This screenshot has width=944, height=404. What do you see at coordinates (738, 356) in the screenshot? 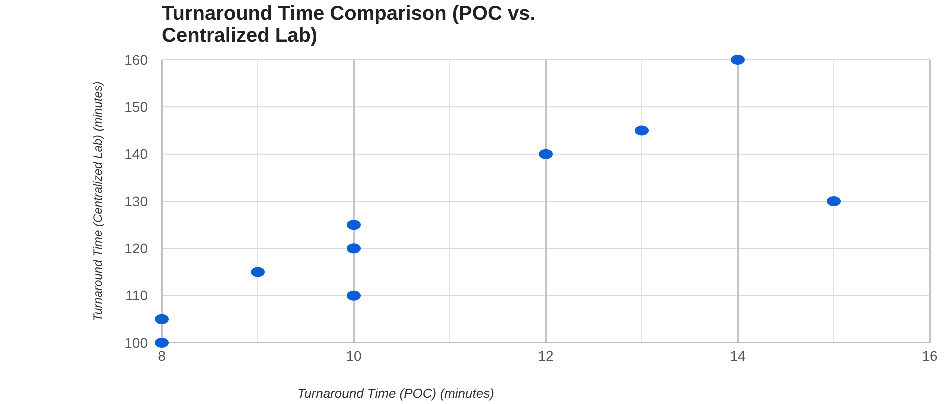
I see `x-tick-label: 14` at bounding box center [738, 356].